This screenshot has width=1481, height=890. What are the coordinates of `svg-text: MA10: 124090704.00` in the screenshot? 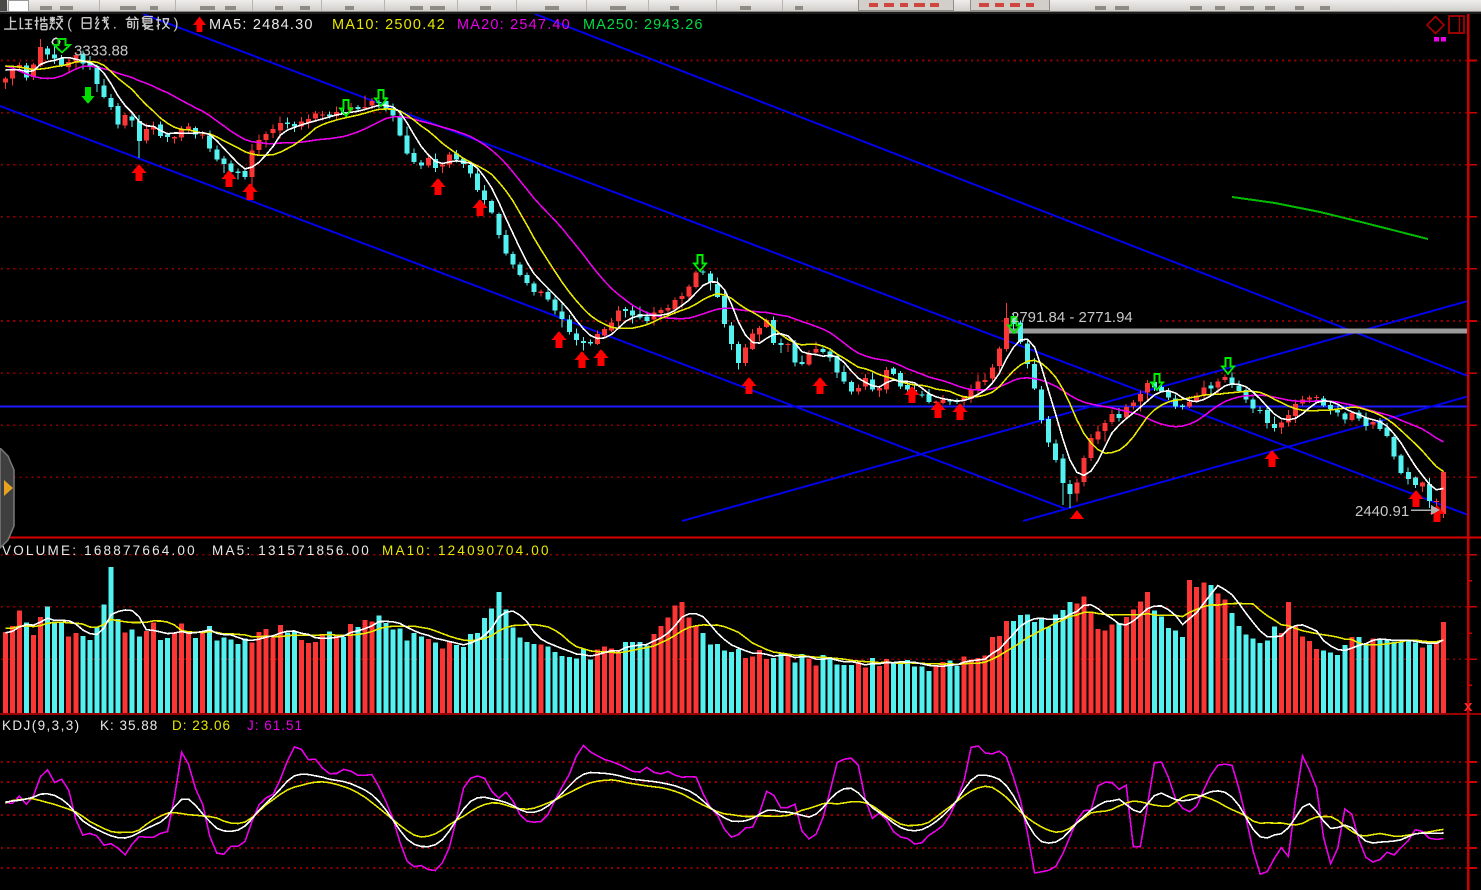 It's located at (466, 550).